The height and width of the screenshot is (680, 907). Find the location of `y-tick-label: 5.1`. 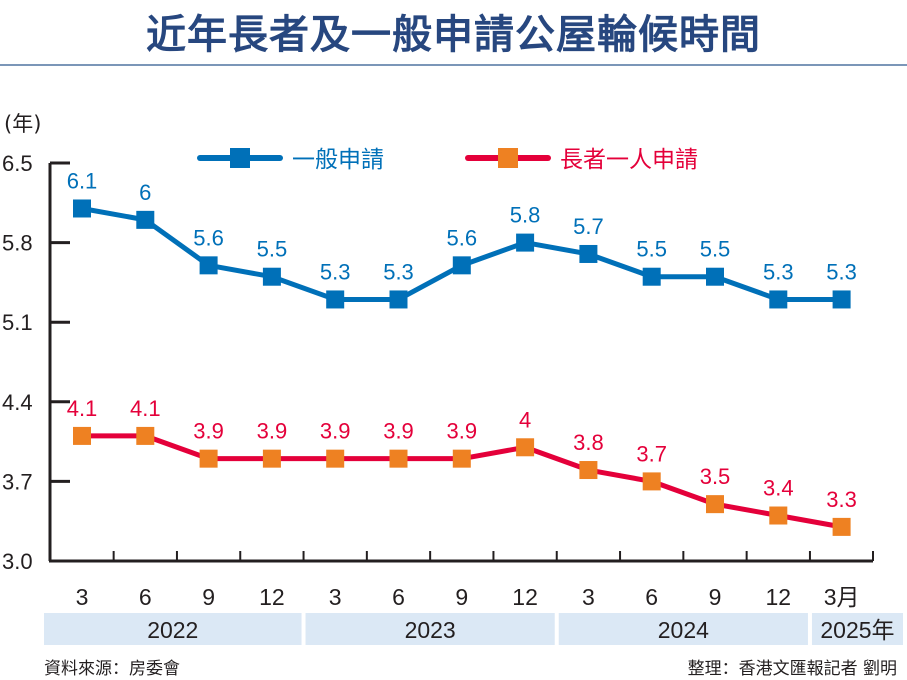

y-tick-label: 5.1 is located at coordinates (17, 322).